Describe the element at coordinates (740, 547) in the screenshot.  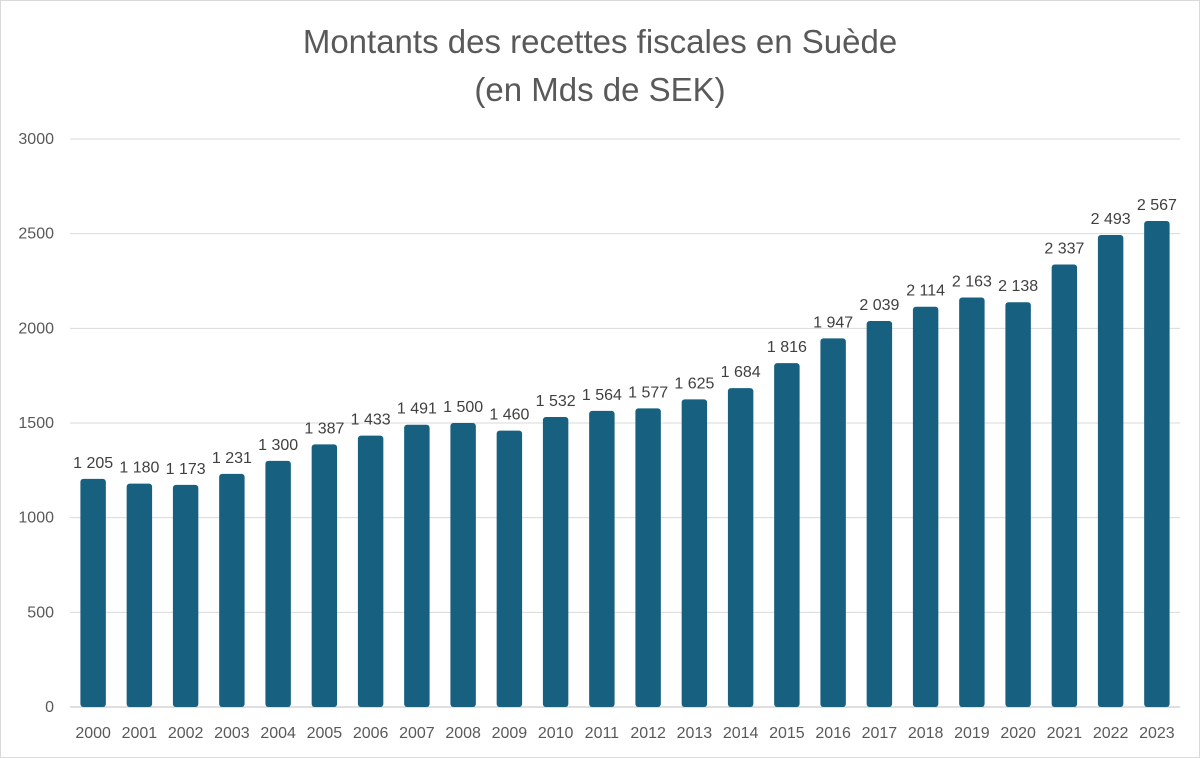
I see `bar-2014` at that location.